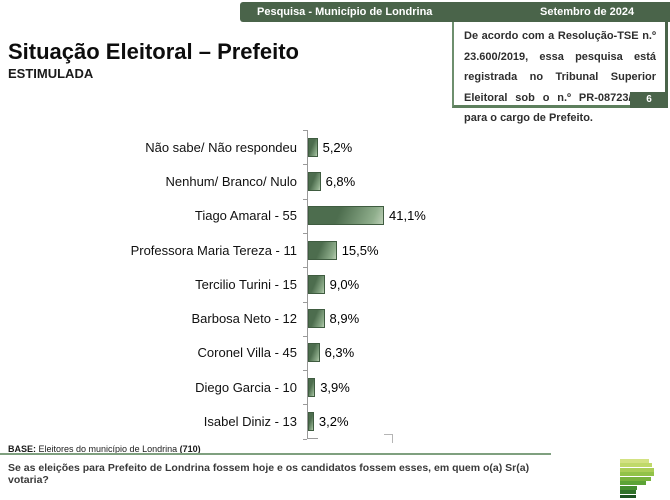 This screenshot has height=500, width=670. What do you see at coordinates (383, 387) in the screenshot?
I see `bar-area: 3,9%` at bounding box center [383, 387].